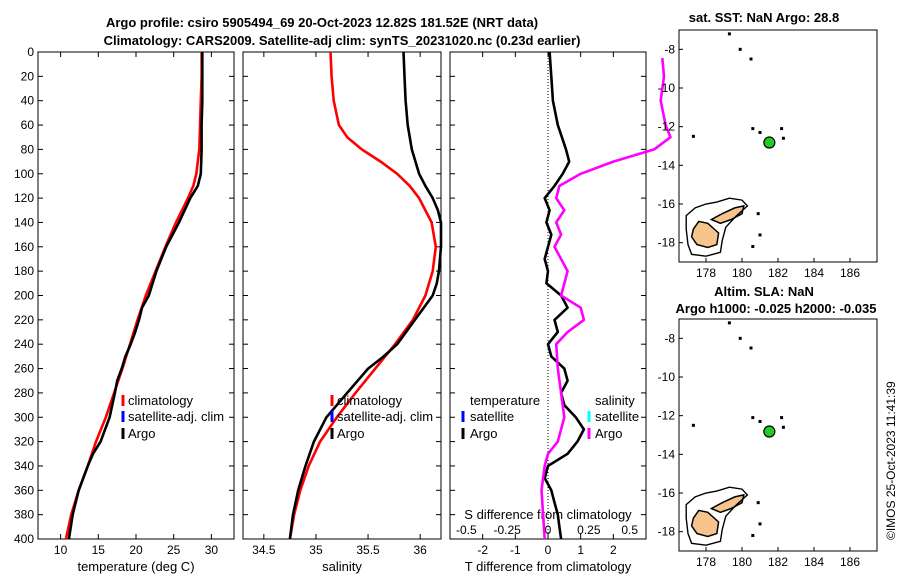 Image resolution: width=900 pixels, height=580 pixels. What do you see at coordinates (482, 550) in the screenshot?
I see `x-tick-label: -2` at bounding box center [482, 550].